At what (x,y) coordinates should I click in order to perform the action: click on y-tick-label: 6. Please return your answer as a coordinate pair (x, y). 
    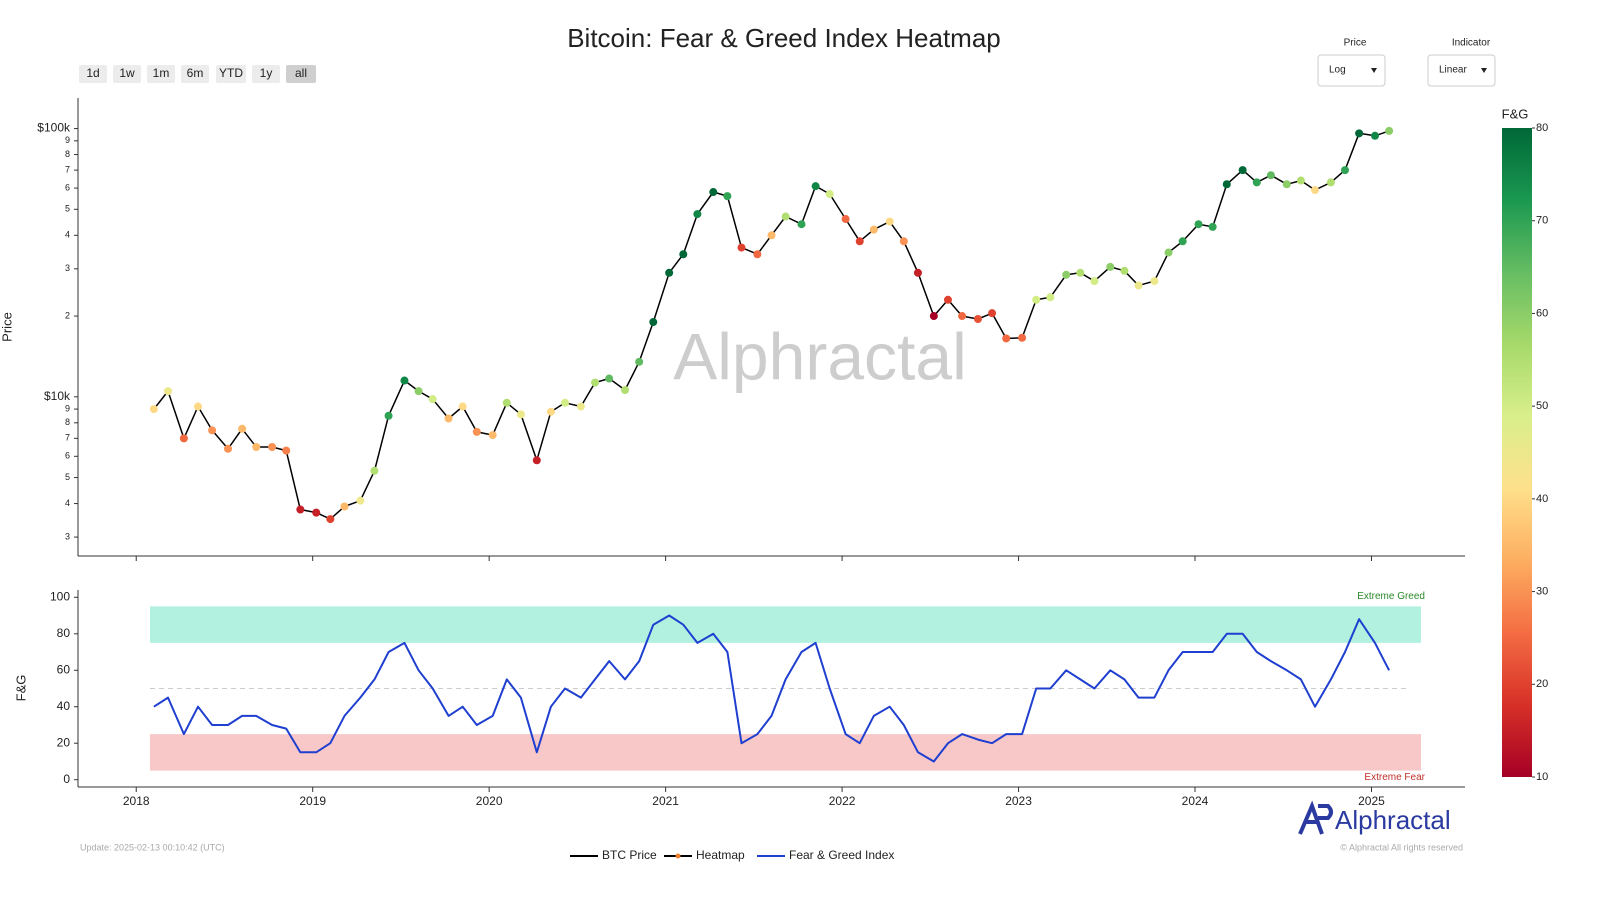
    Looking at the image, I should click on (67, 456).